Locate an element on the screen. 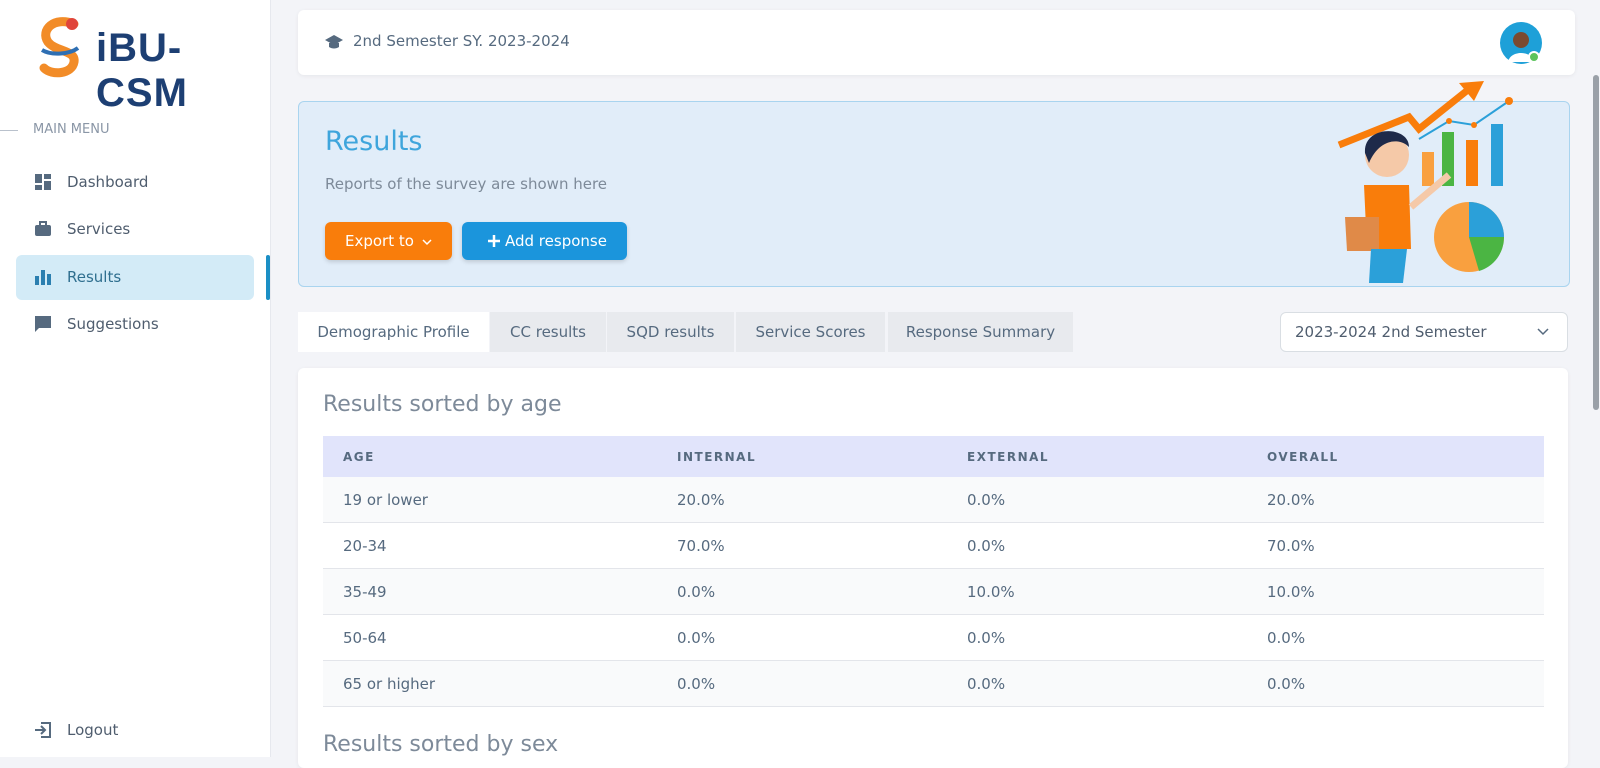  select-value: 2023-2024 2nd Semester is located at coordinates (1391, 332).